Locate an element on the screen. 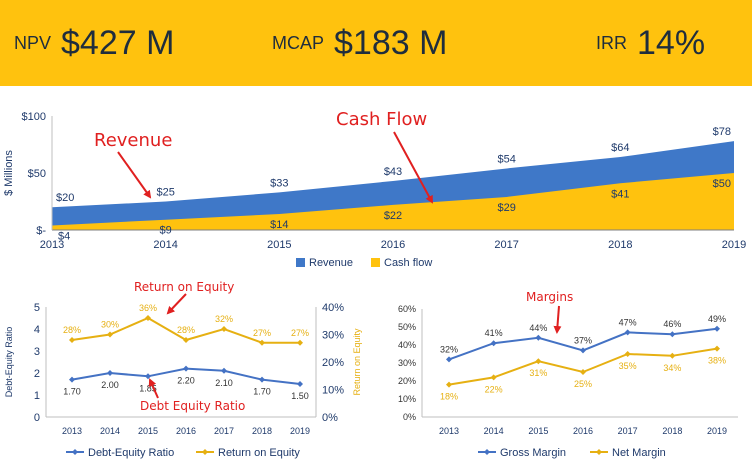 Image resolution: width=752 pixels, height=470 pixels. y-tick-label: 30% is located at coordinates (407, 363).